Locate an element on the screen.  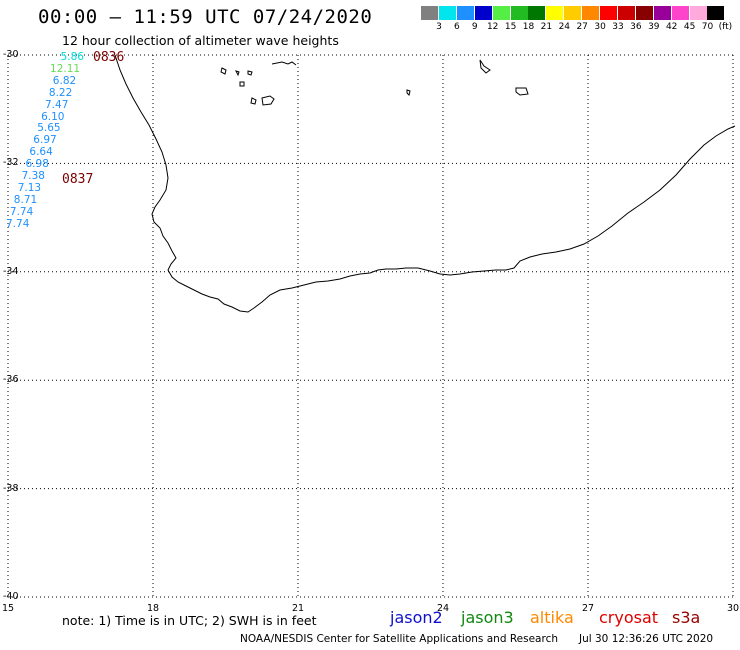
lat-label: -30 is located at coordinates (11, 54).